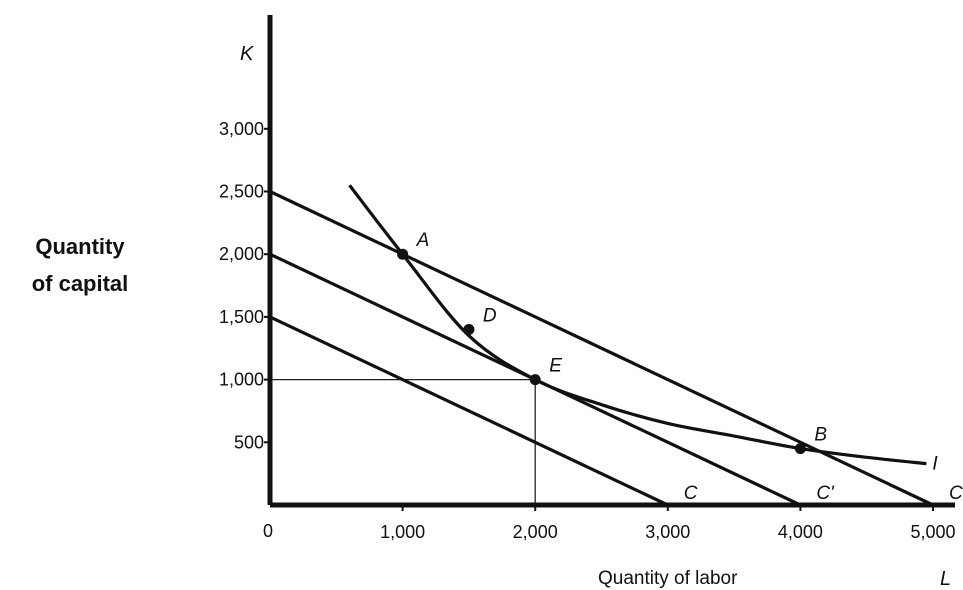 This screenshot has width=963, height=590. Describe the element at coordinates (667, 532) in the screenshot. I see `x-tick-label: 3,000` at that location.